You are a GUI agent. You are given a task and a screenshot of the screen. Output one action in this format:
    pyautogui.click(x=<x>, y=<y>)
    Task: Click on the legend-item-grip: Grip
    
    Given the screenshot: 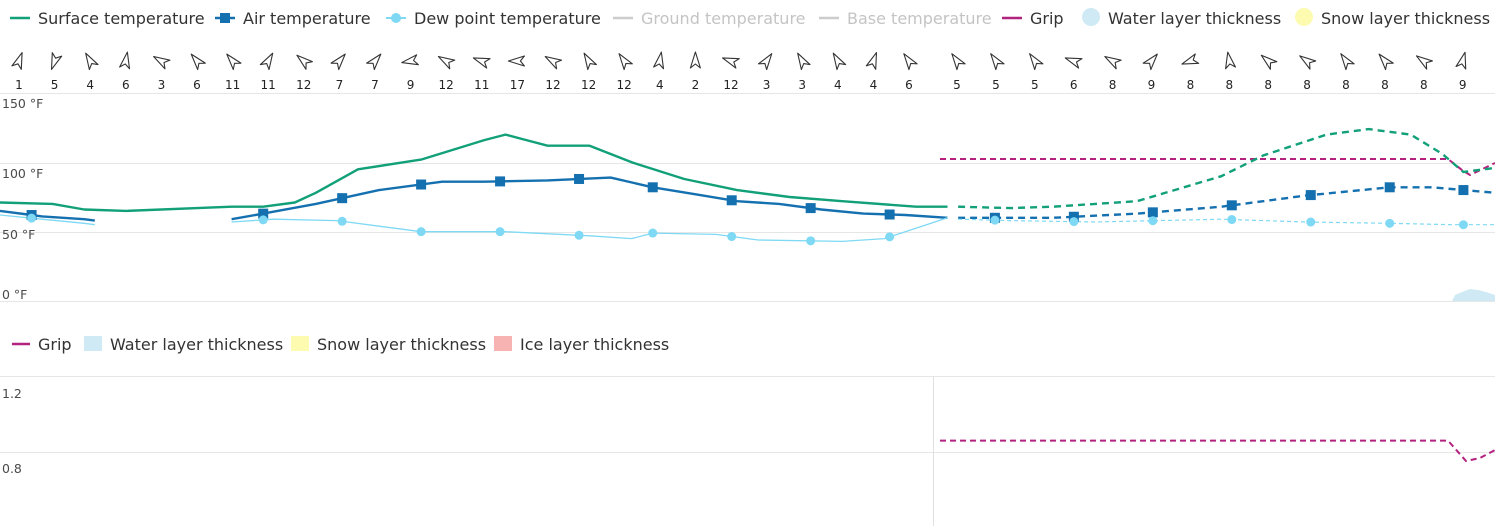 What is the action you would take?
    pyautogui.click(x=1033, y=18)
    